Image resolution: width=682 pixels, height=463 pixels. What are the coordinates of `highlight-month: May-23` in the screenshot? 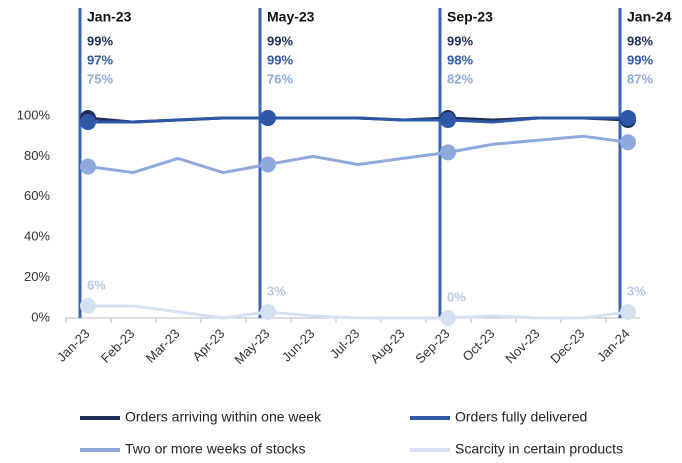 It's located at (291, 17).